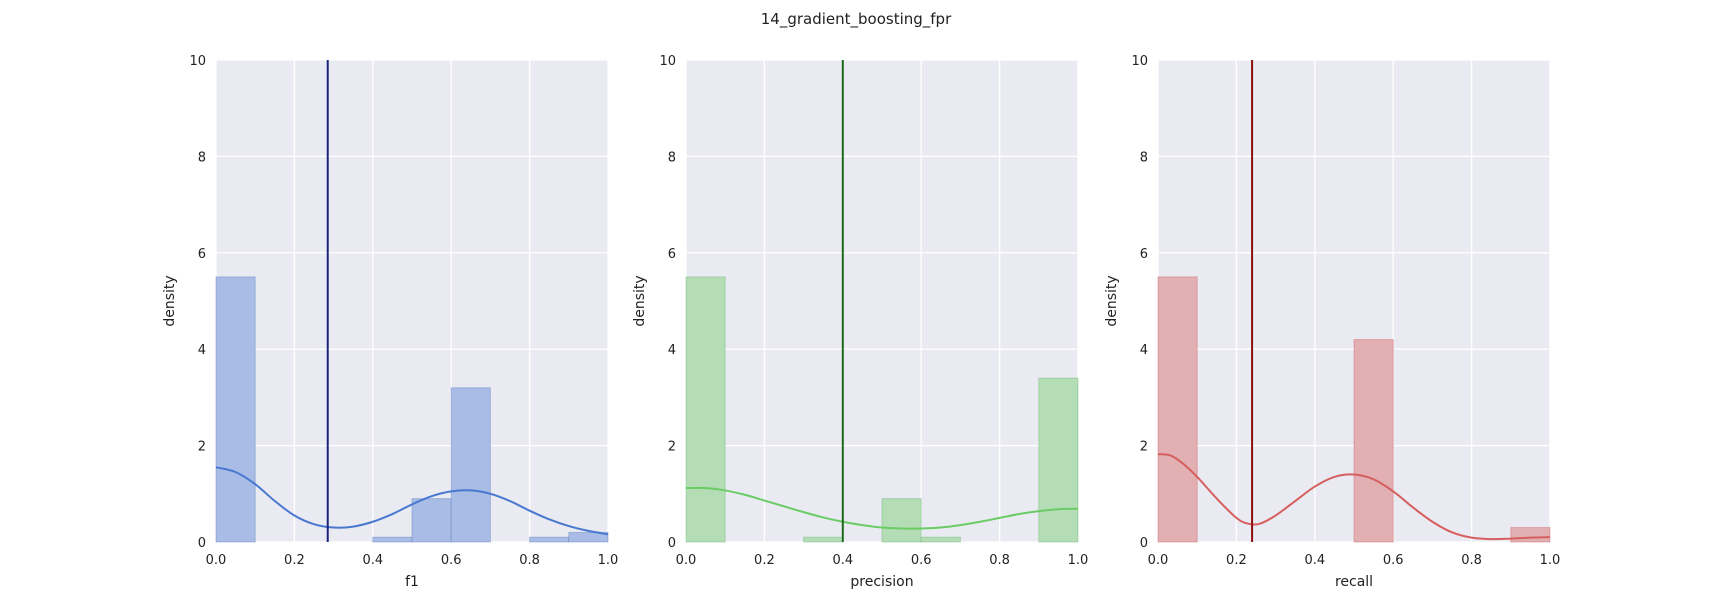 The image size is (1712, 600). What do you see at coordinates (881, 582) in the screenshot?
I see `x-axis-label: precision` at bounding box center [881, 582].